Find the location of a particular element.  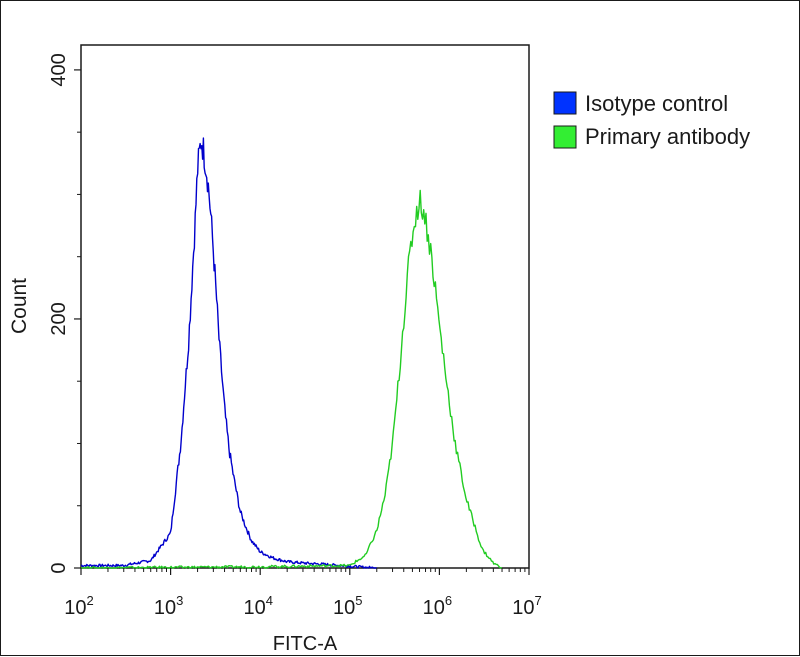

y-axis-label: Count is located at coordinates (19, 306).